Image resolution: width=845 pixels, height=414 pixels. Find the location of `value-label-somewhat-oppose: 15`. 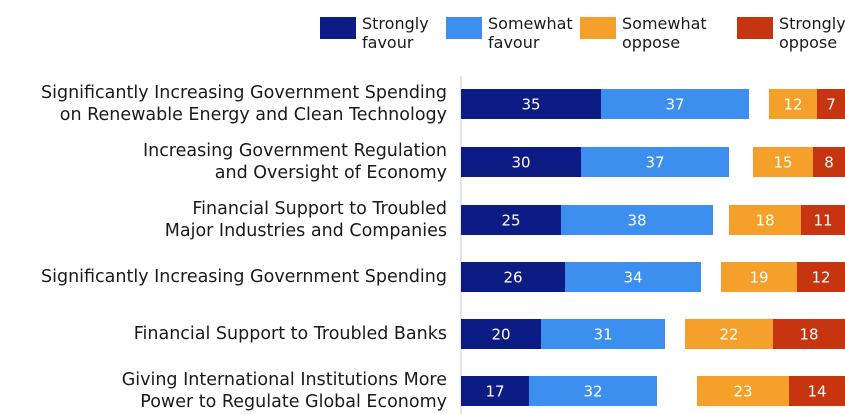

value-label-somewhat-oppose: 15 is located at coordinates (782, 163).